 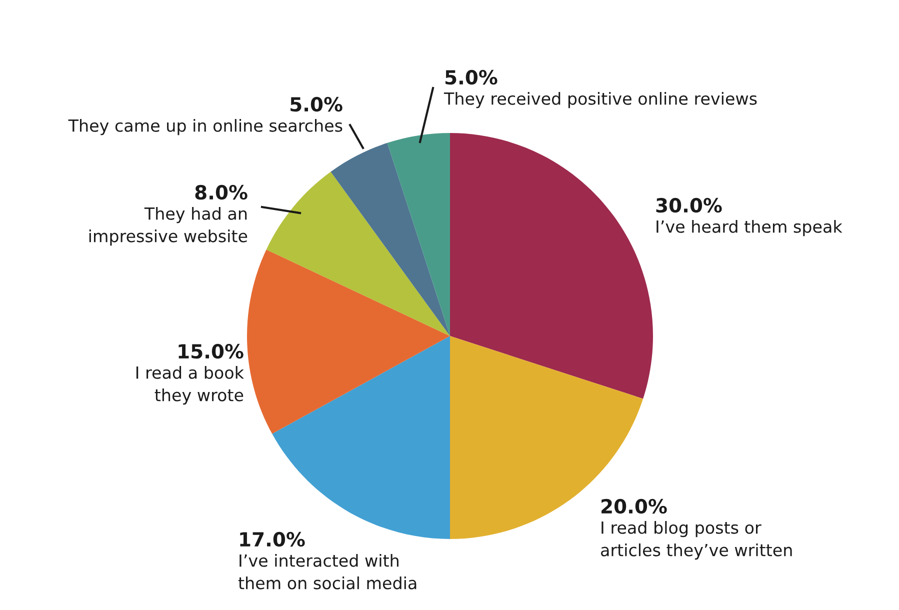 I want to click on slice-label: They received positive online reviews, so click(x=600, y=100).